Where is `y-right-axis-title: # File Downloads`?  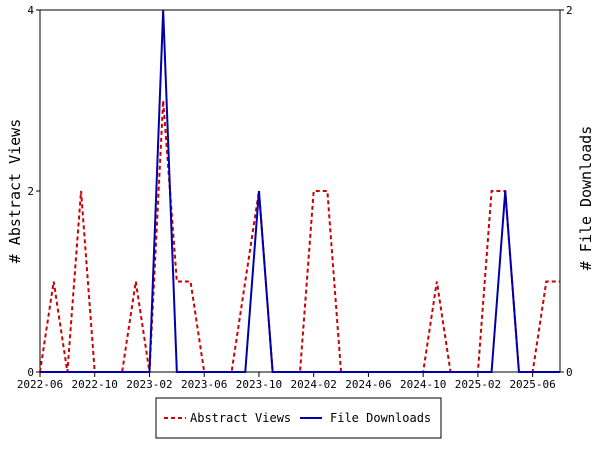 y-right-axis-title: # File Downloads is located at coordinates (586, 198).